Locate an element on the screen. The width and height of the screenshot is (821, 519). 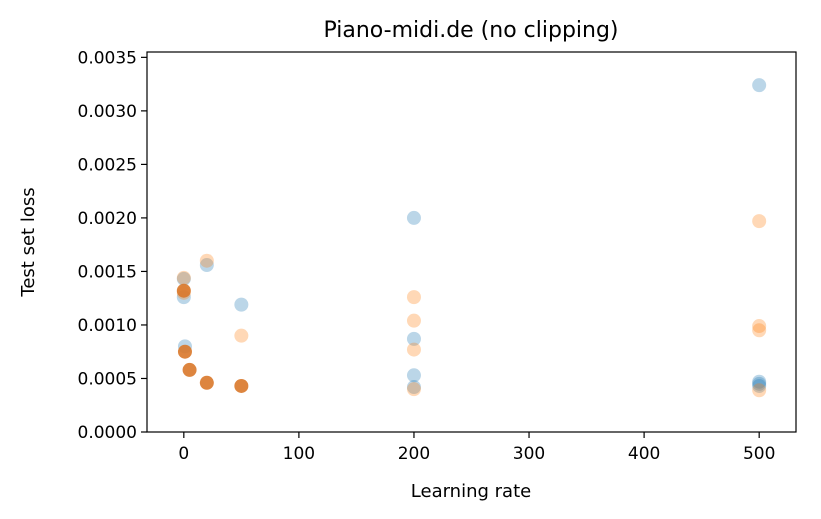
x-axis-label: Learning rate is located at coordinates (471, 491).